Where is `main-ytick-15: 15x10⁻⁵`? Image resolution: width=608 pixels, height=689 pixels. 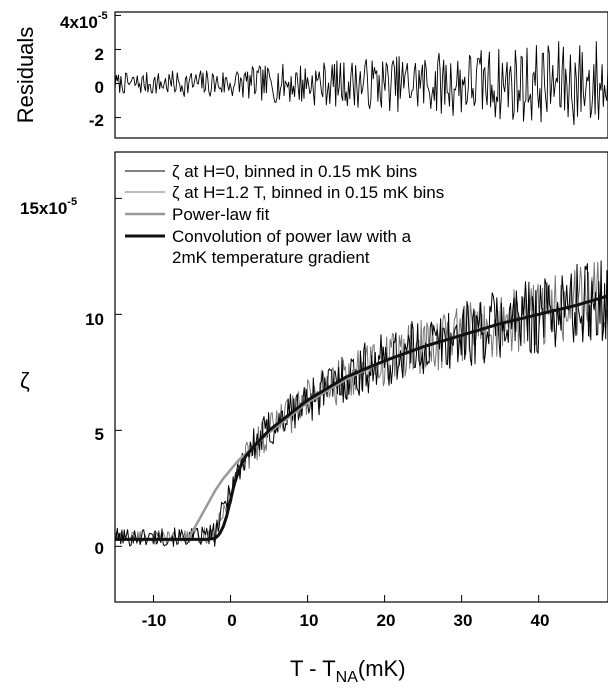
main-ytick-15: 15x10⁻⁵ is located at coordinates (48, 207).